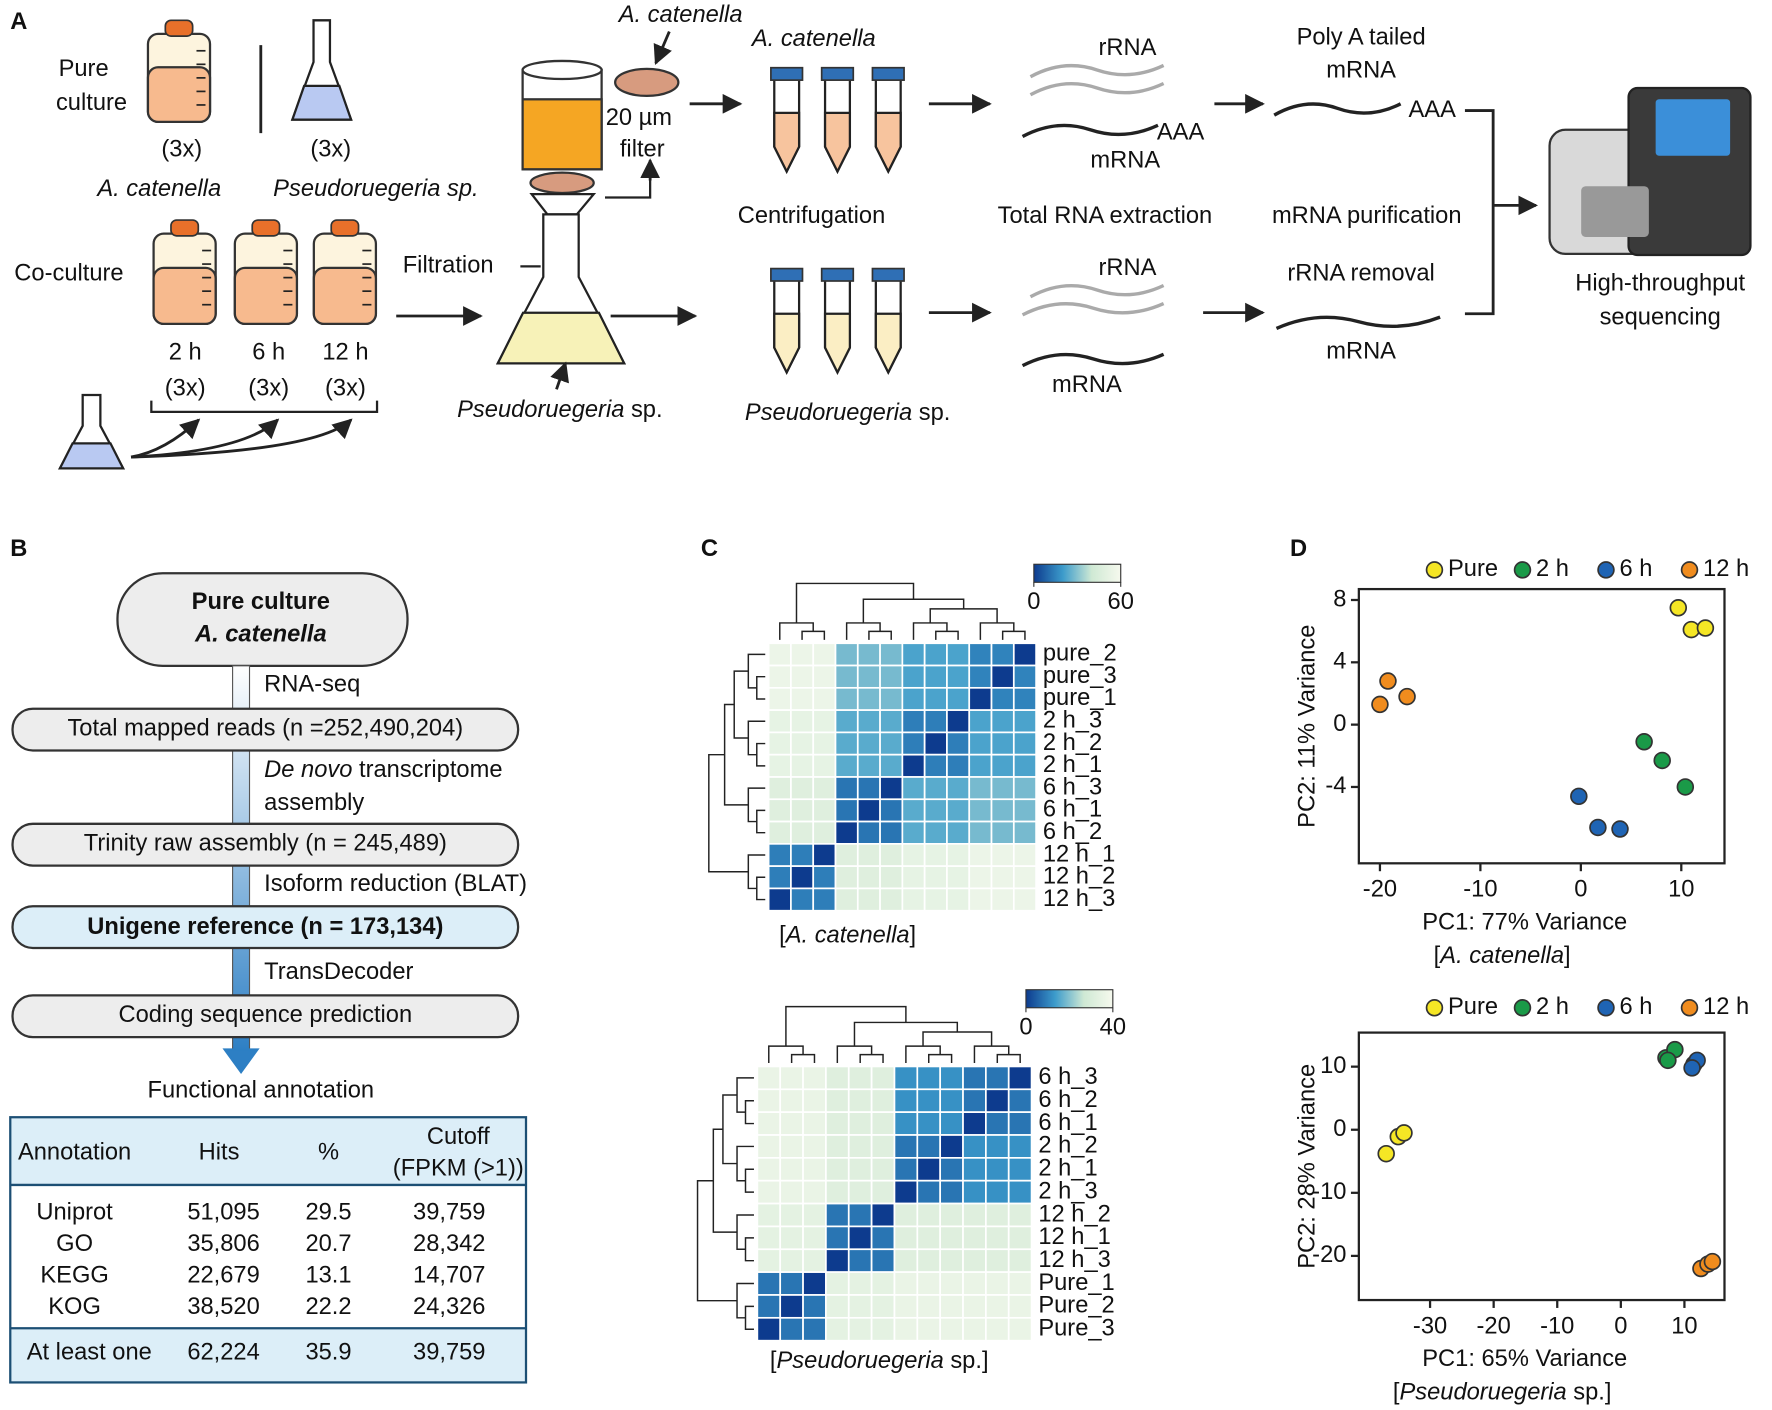 This screenshot has width=1772, height=1410. What do you see at coordinates (1307, 1166) in the screenshot?
I see `y-axis-label: PC2: 28% Variance` at bounding box center [1307, 1166].